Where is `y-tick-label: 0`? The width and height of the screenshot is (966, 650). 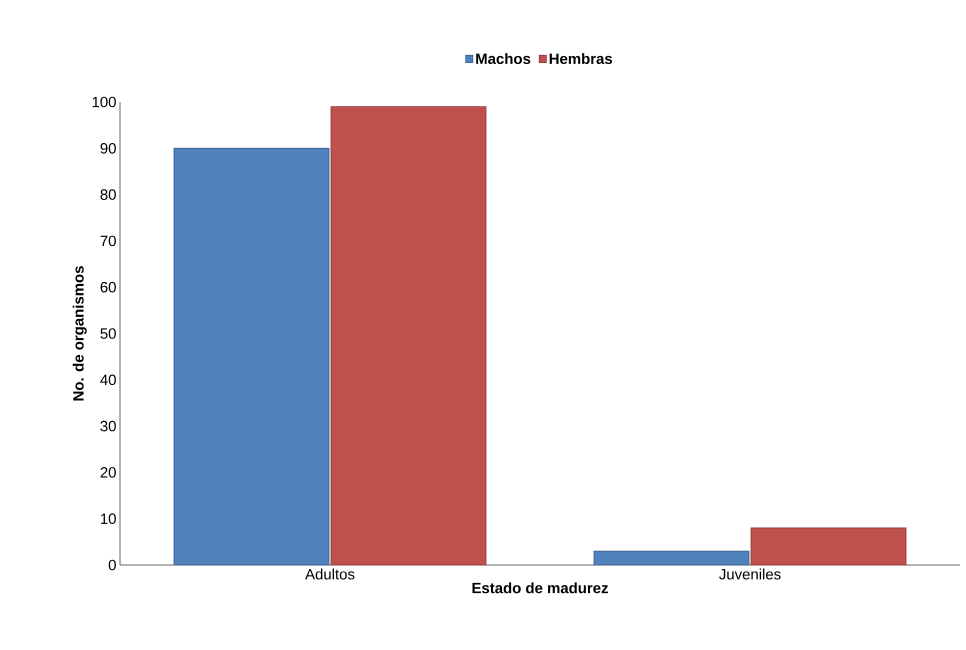 y-tick-label: 0 is located at coordinates (112, 565).